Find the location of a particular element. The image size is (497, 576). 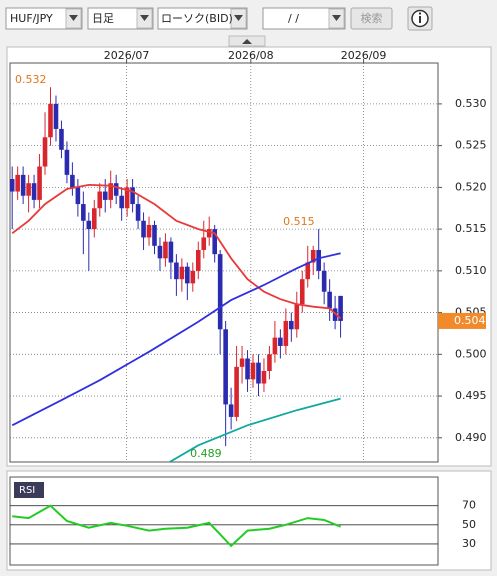

chart-kind-select: ローソク(BID) is located at coordinates (202, 18).